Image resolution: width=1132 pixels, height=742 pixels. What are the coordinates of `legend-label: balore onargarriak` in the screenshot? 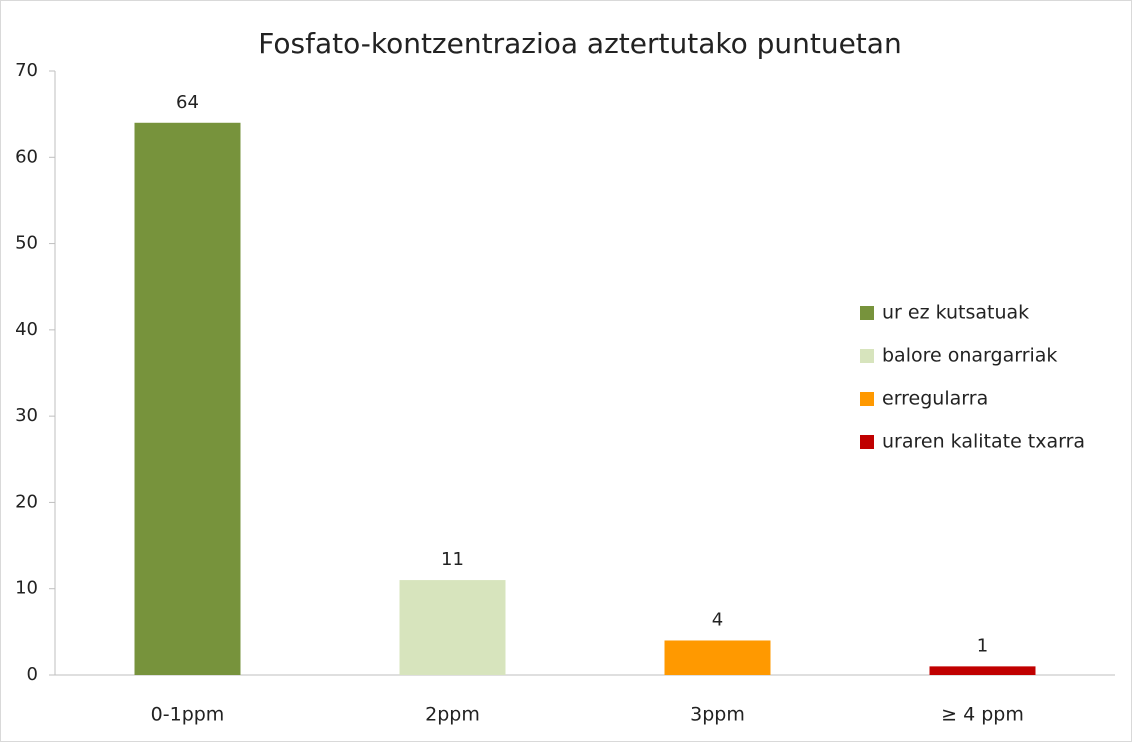 It's located at (969, 356).